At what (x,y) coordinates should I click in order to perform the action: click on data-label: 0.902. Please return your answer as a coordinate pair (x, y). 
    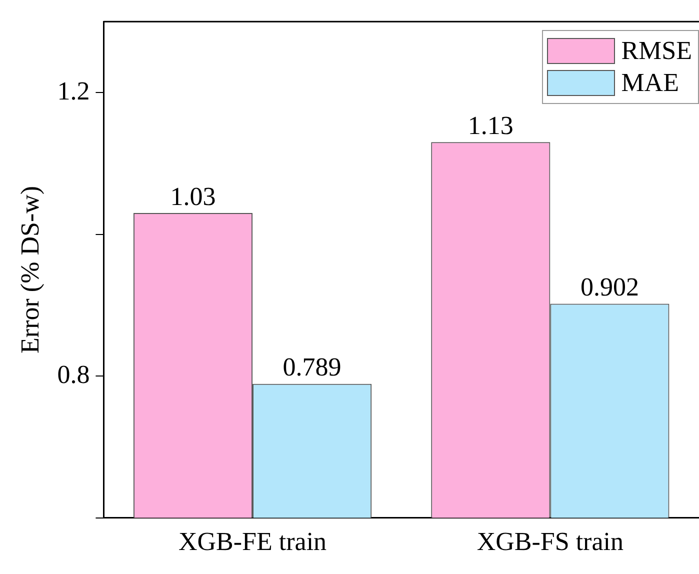
    Looking at the image, I should click on (609, 287).